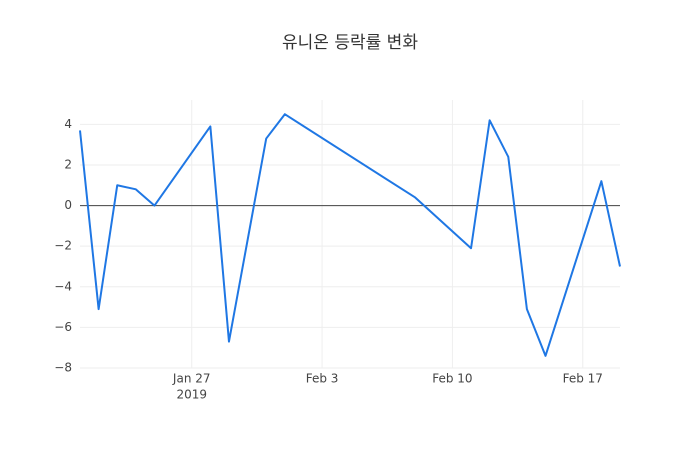  What do you see at coordinates (63, 327) in the screenshot?
I see `y-tick-label: −6` at bounding box center [63, 327].